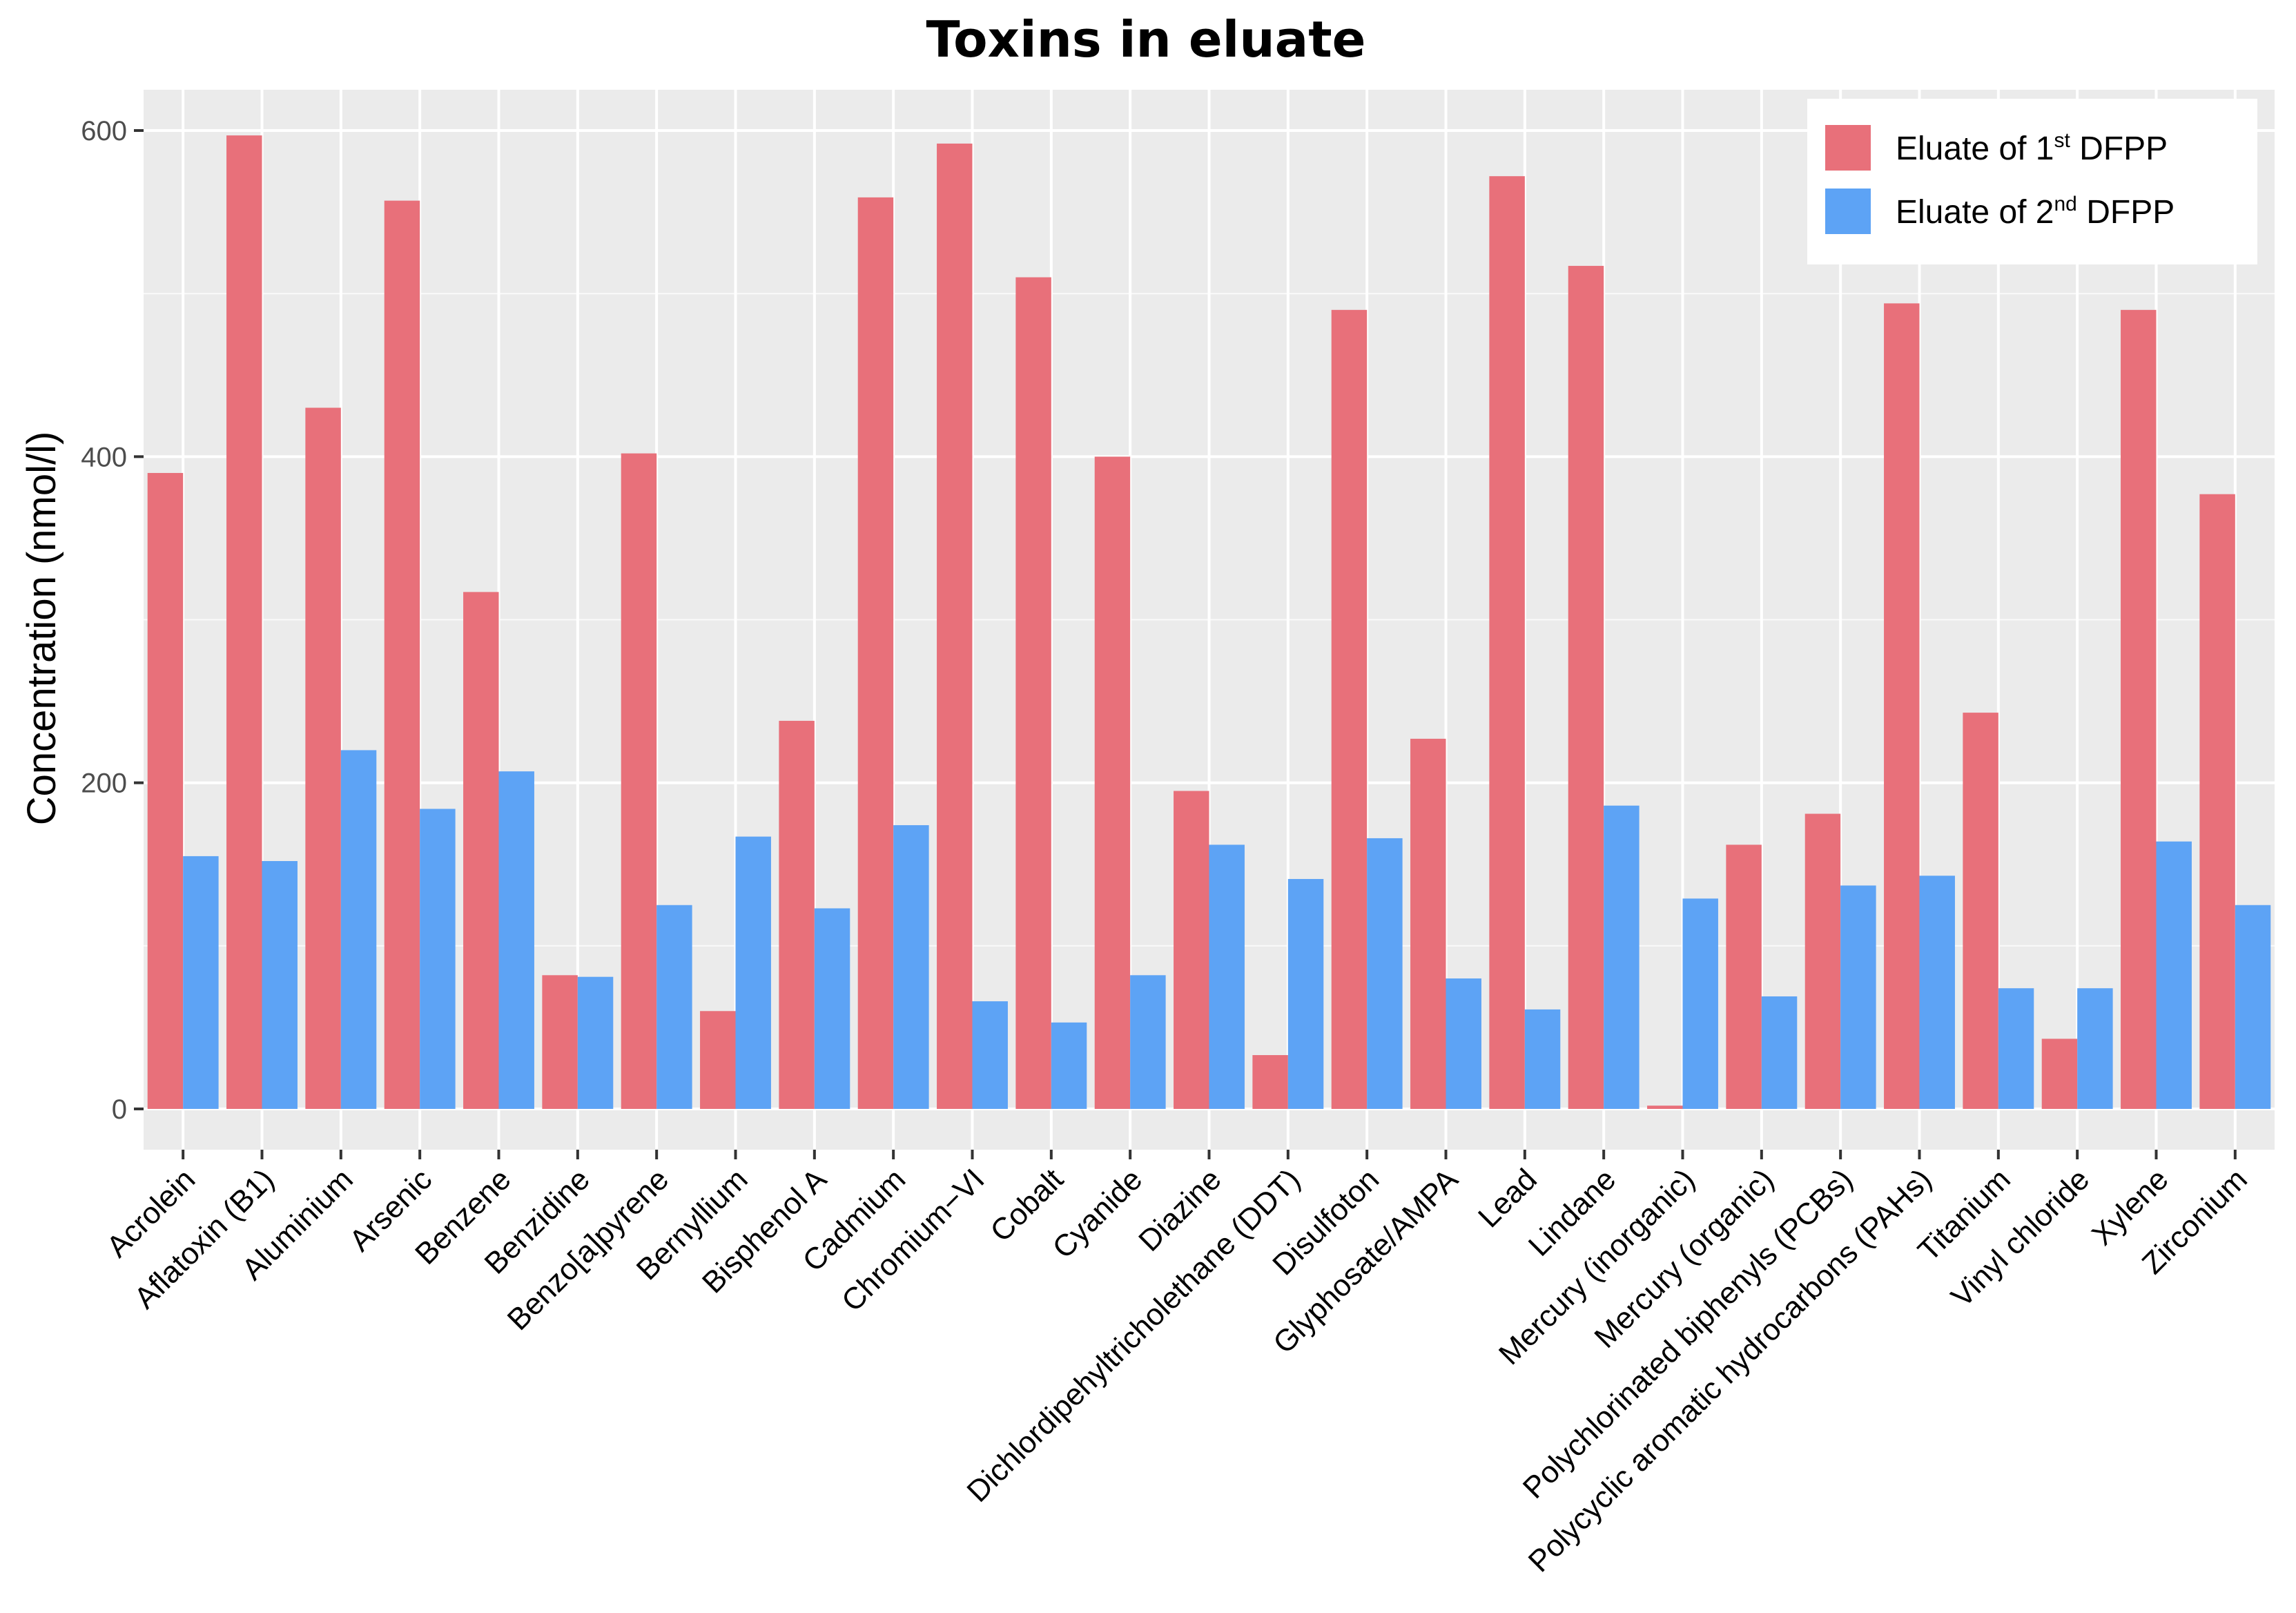 The height and width of the screenshot is (1613, 2296). Describe the element at coordinates (104, 784) in the screenshot. I see `y-tick-label: 200` at that location.